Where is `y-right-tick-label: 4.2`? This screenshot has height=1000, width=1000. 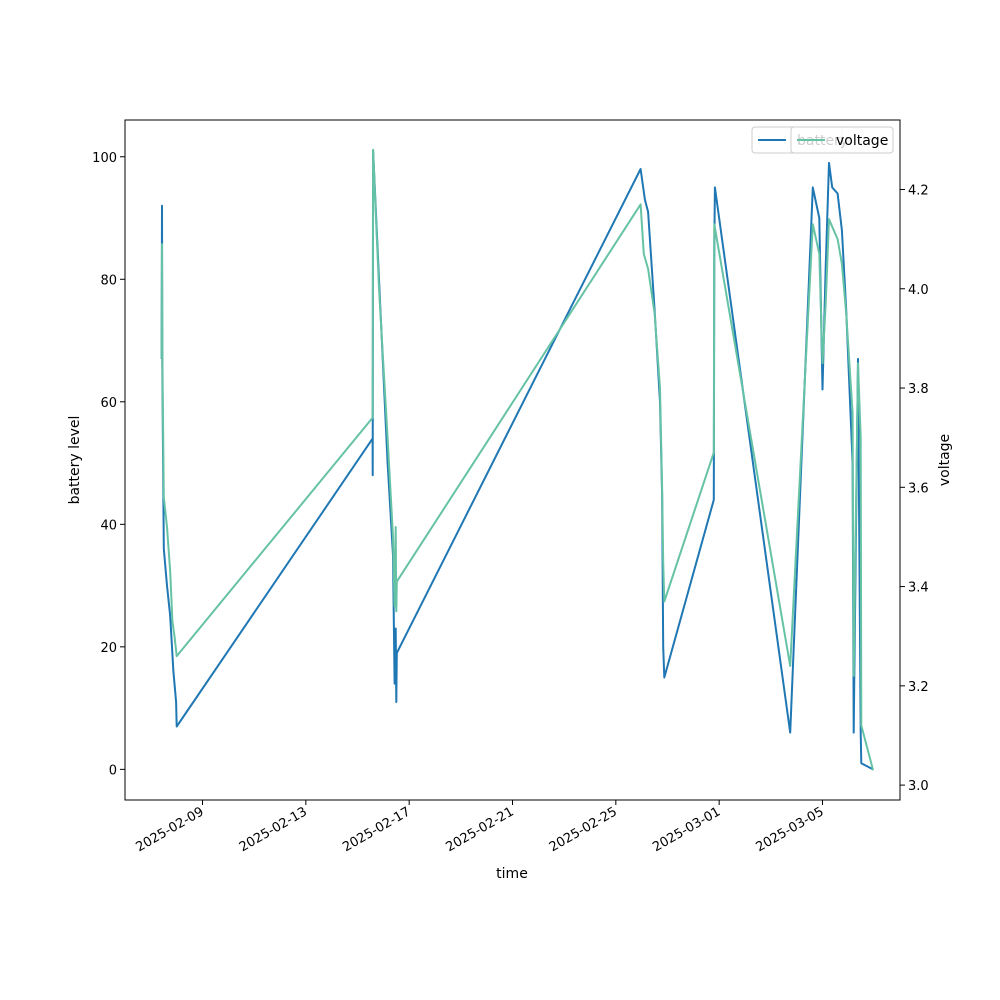
y-right-tick-label: 4.2 is located at coordinates (918, 190).